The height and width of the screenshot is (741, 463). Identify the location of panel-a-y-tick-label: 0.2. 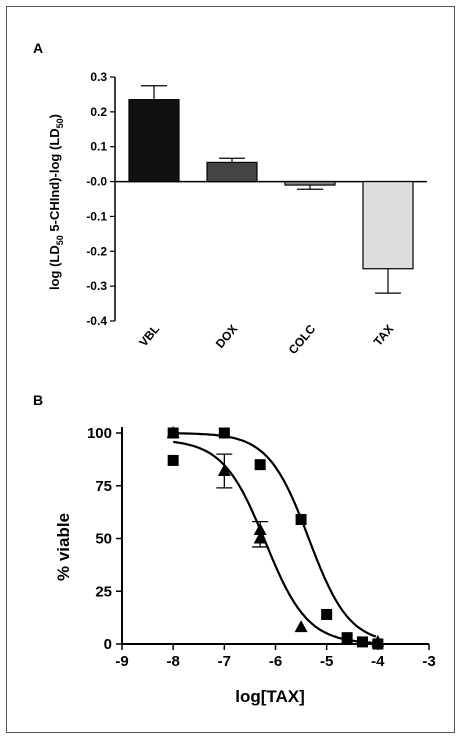
(98, 112).